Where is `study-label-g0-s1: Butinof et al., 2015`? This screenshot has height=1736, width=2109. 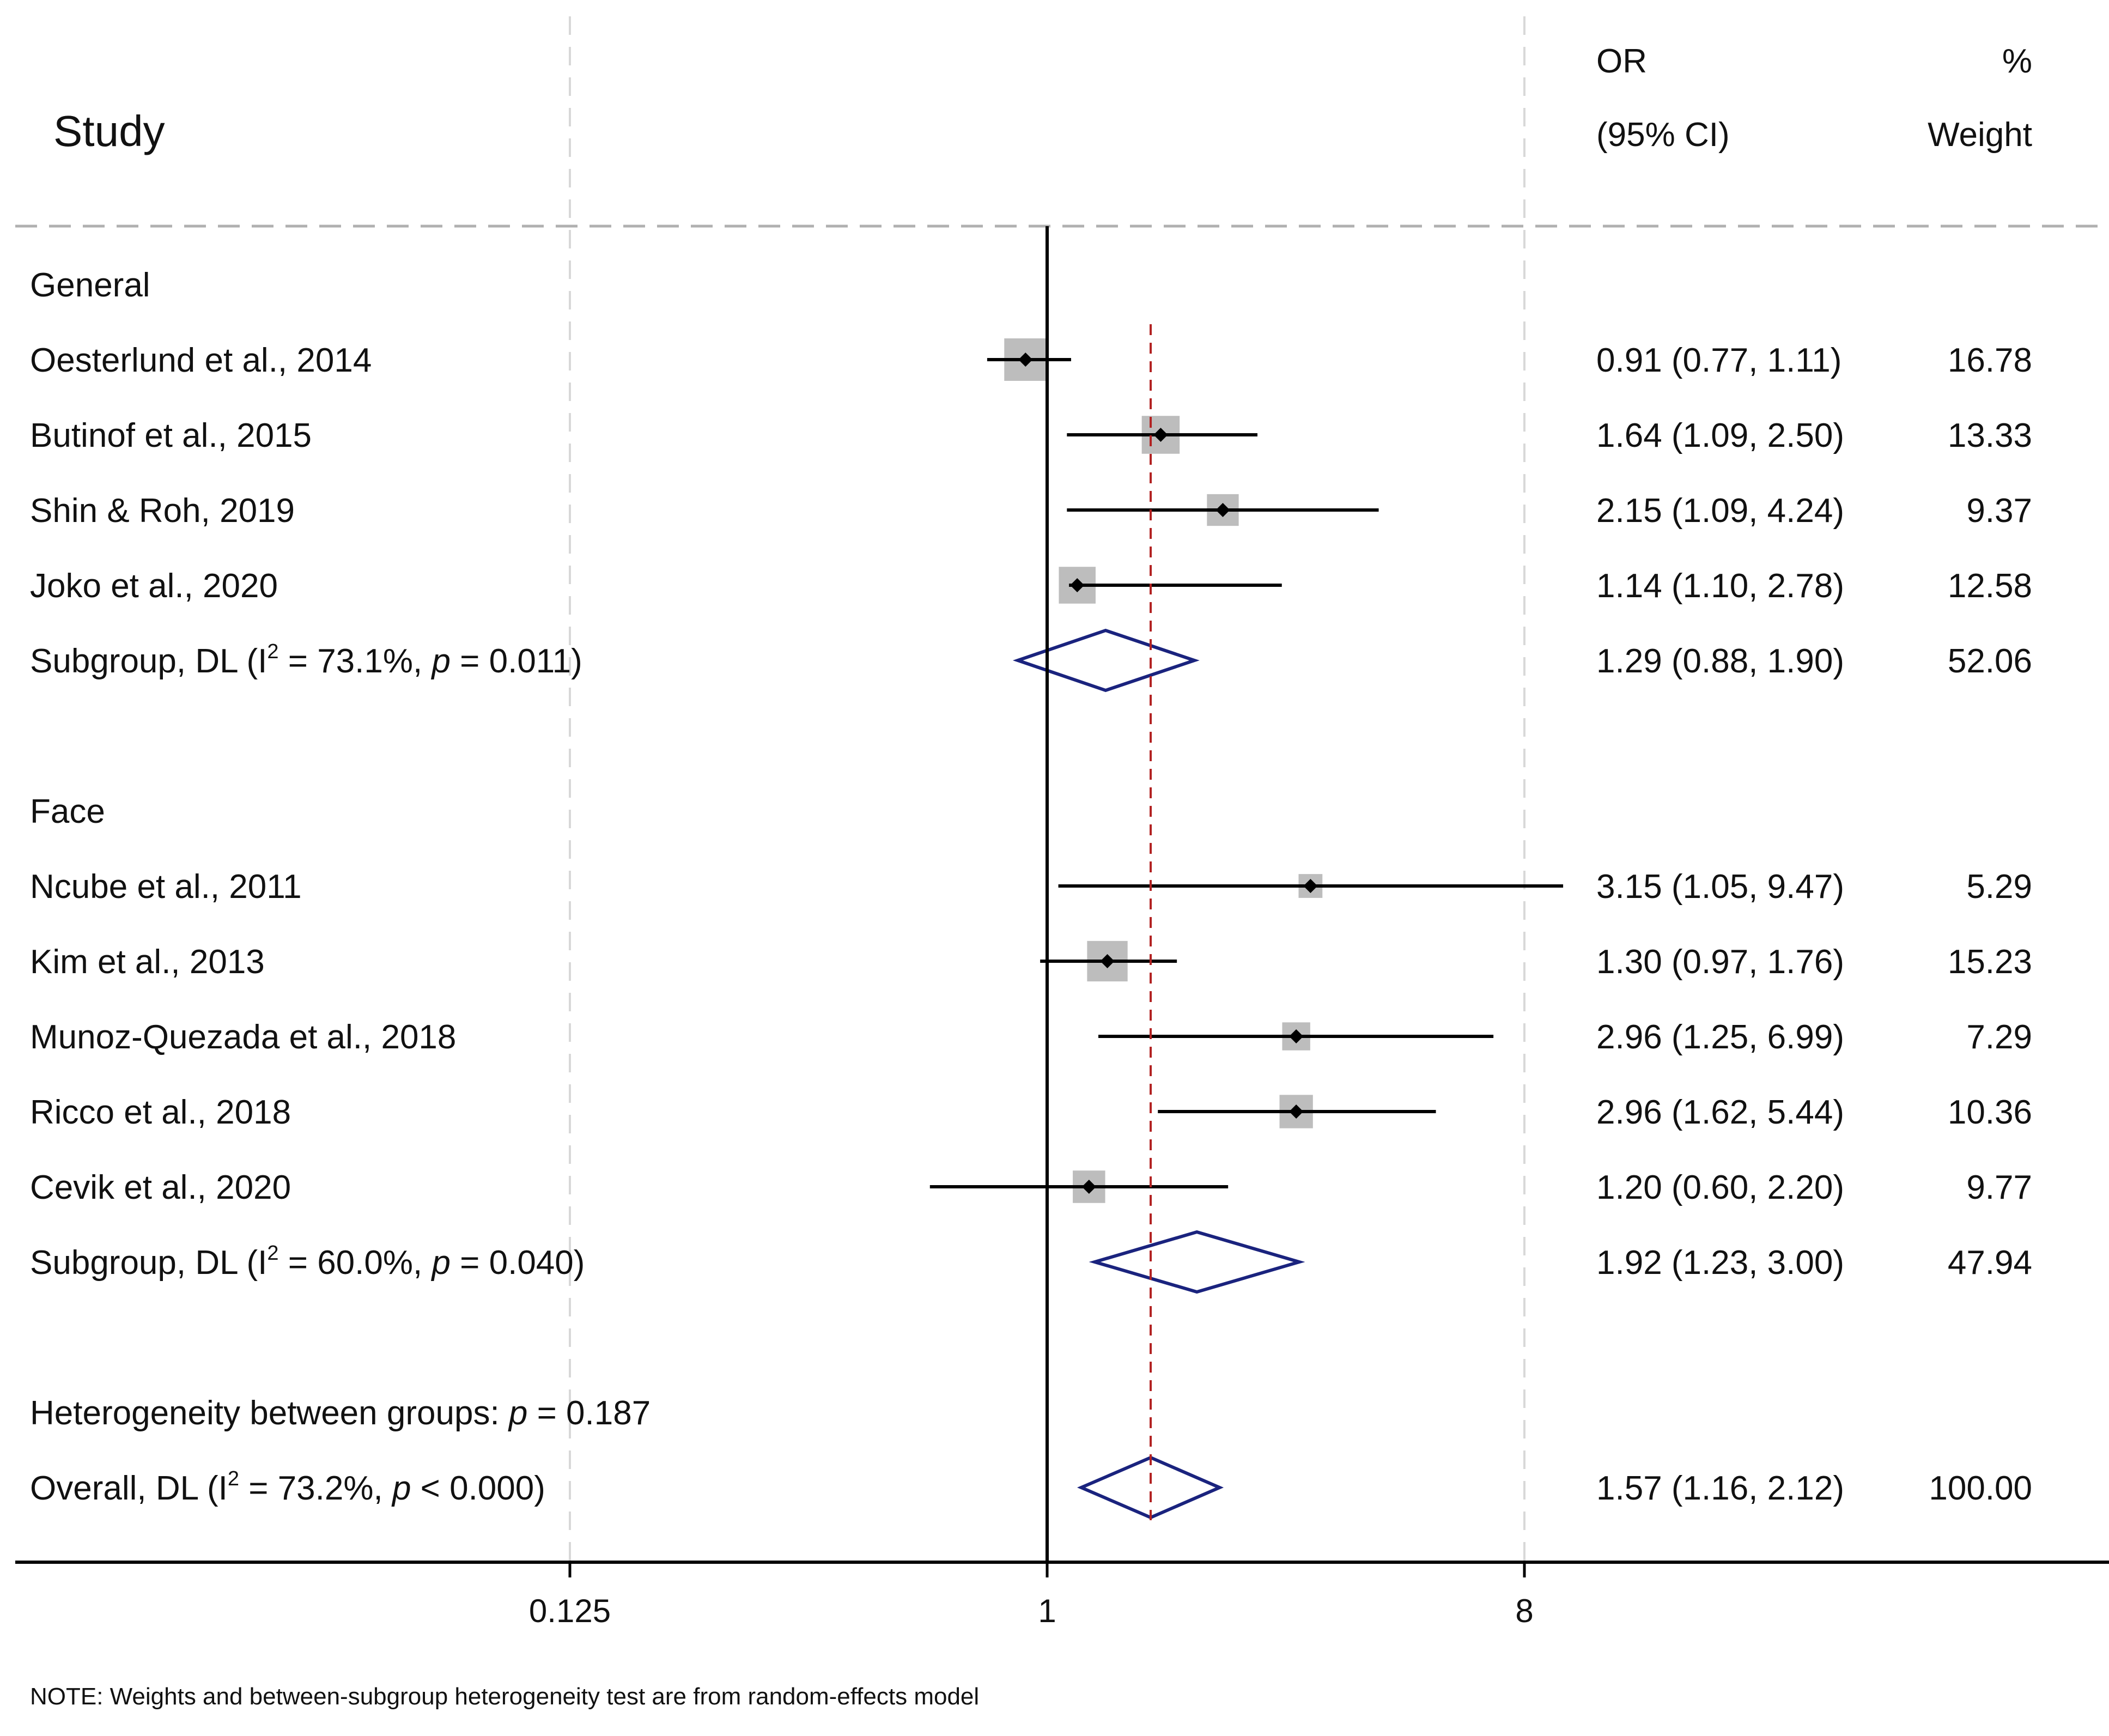 study-label-g0-s1: Butinof et al., 2015 is located at coordinates (171, 436).